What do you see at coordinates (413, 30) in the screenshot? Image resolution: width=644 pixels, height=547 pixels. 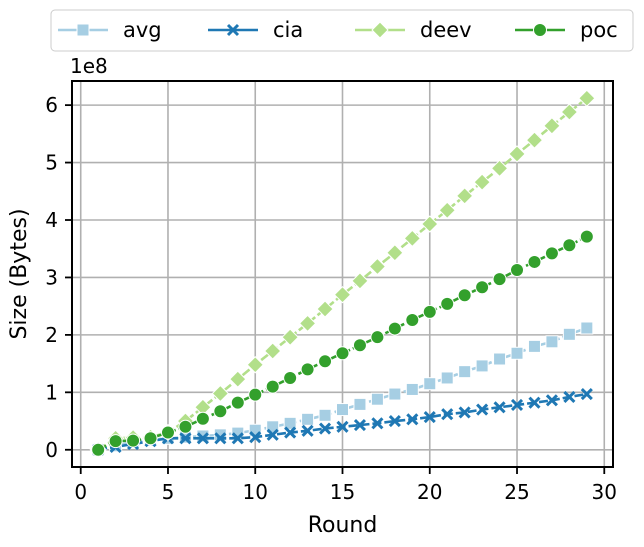 I see `legend-item-deev: deev` at bounding box center [413, 30].